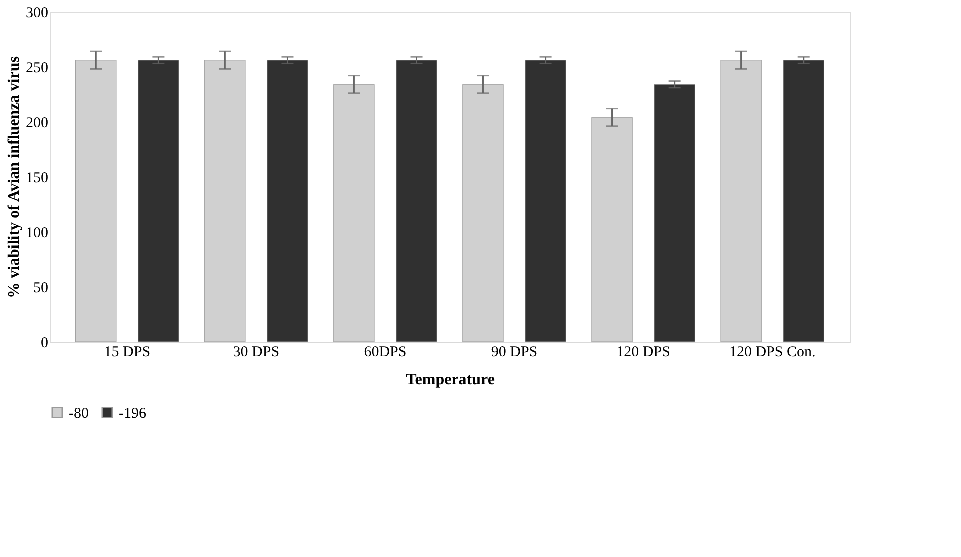 This screenshot has width=961, height=557. I want to click on x-tick-label: 30 DPS, so click(256, 352).